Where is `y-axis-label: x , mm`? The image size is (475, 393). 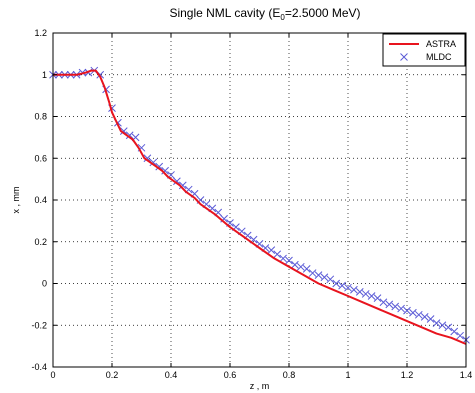 y-axis-label: x , mm is located at coordinates (16, 200).